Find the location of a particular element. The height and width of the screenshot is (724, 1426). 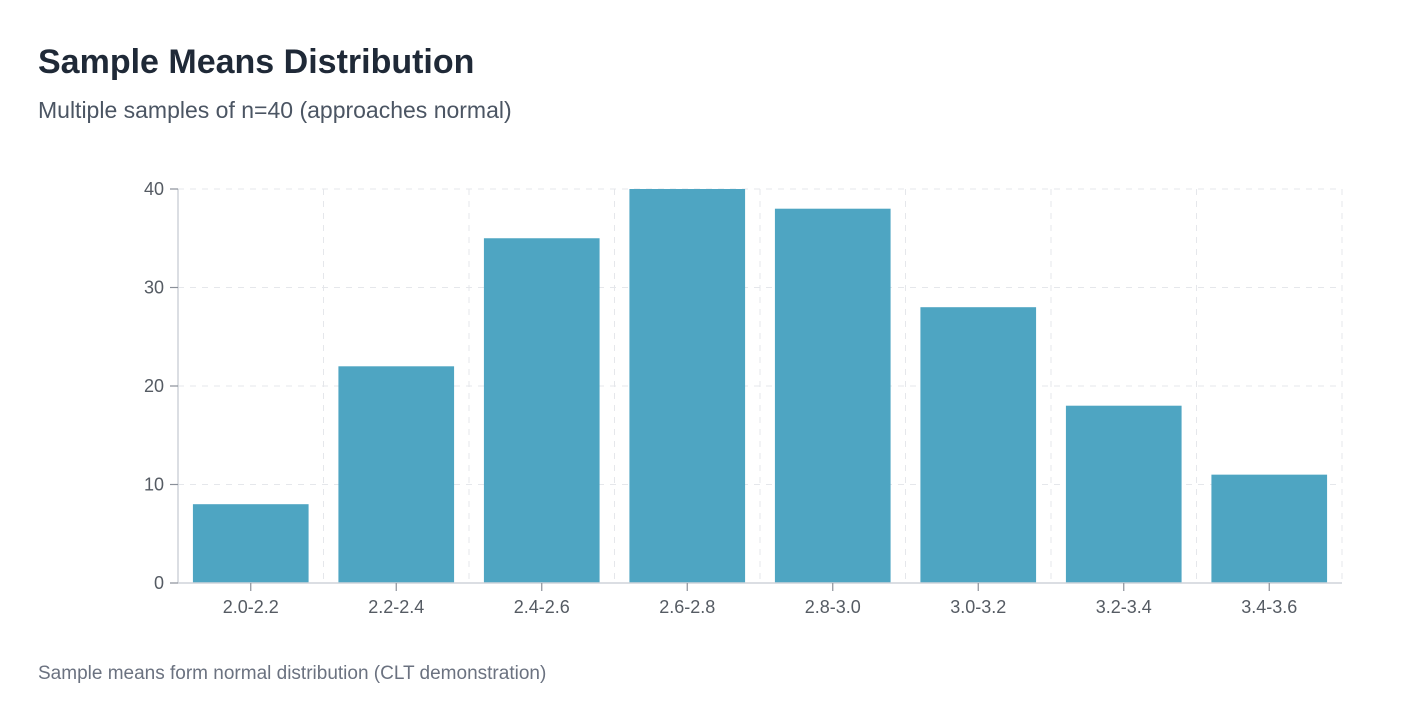

x-tick-label: 3.2-3.4 is located at coordinates (1124, 607).